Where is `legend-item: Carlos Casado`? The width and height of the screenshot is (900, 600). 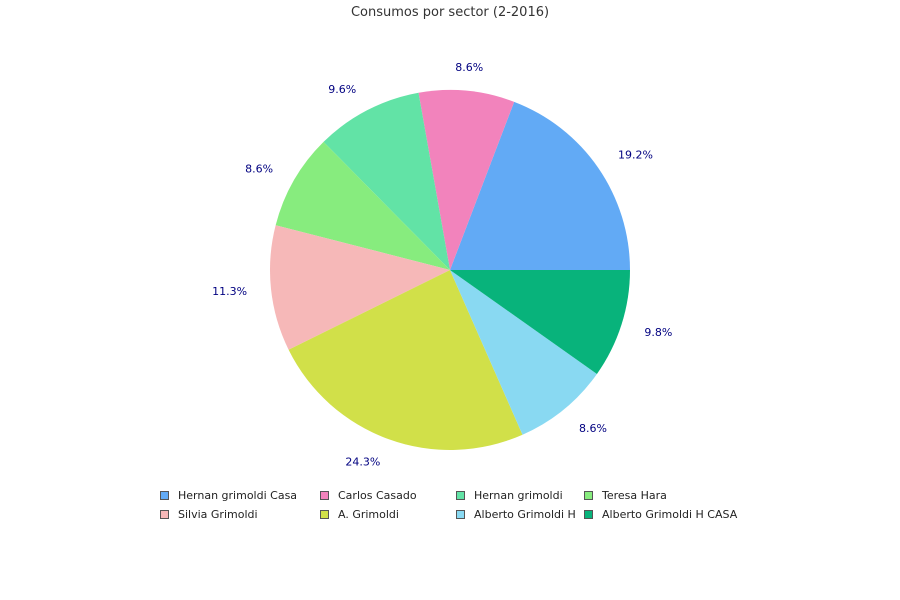 legend-item: Carlos Casado is located at coordinates (368, 495).